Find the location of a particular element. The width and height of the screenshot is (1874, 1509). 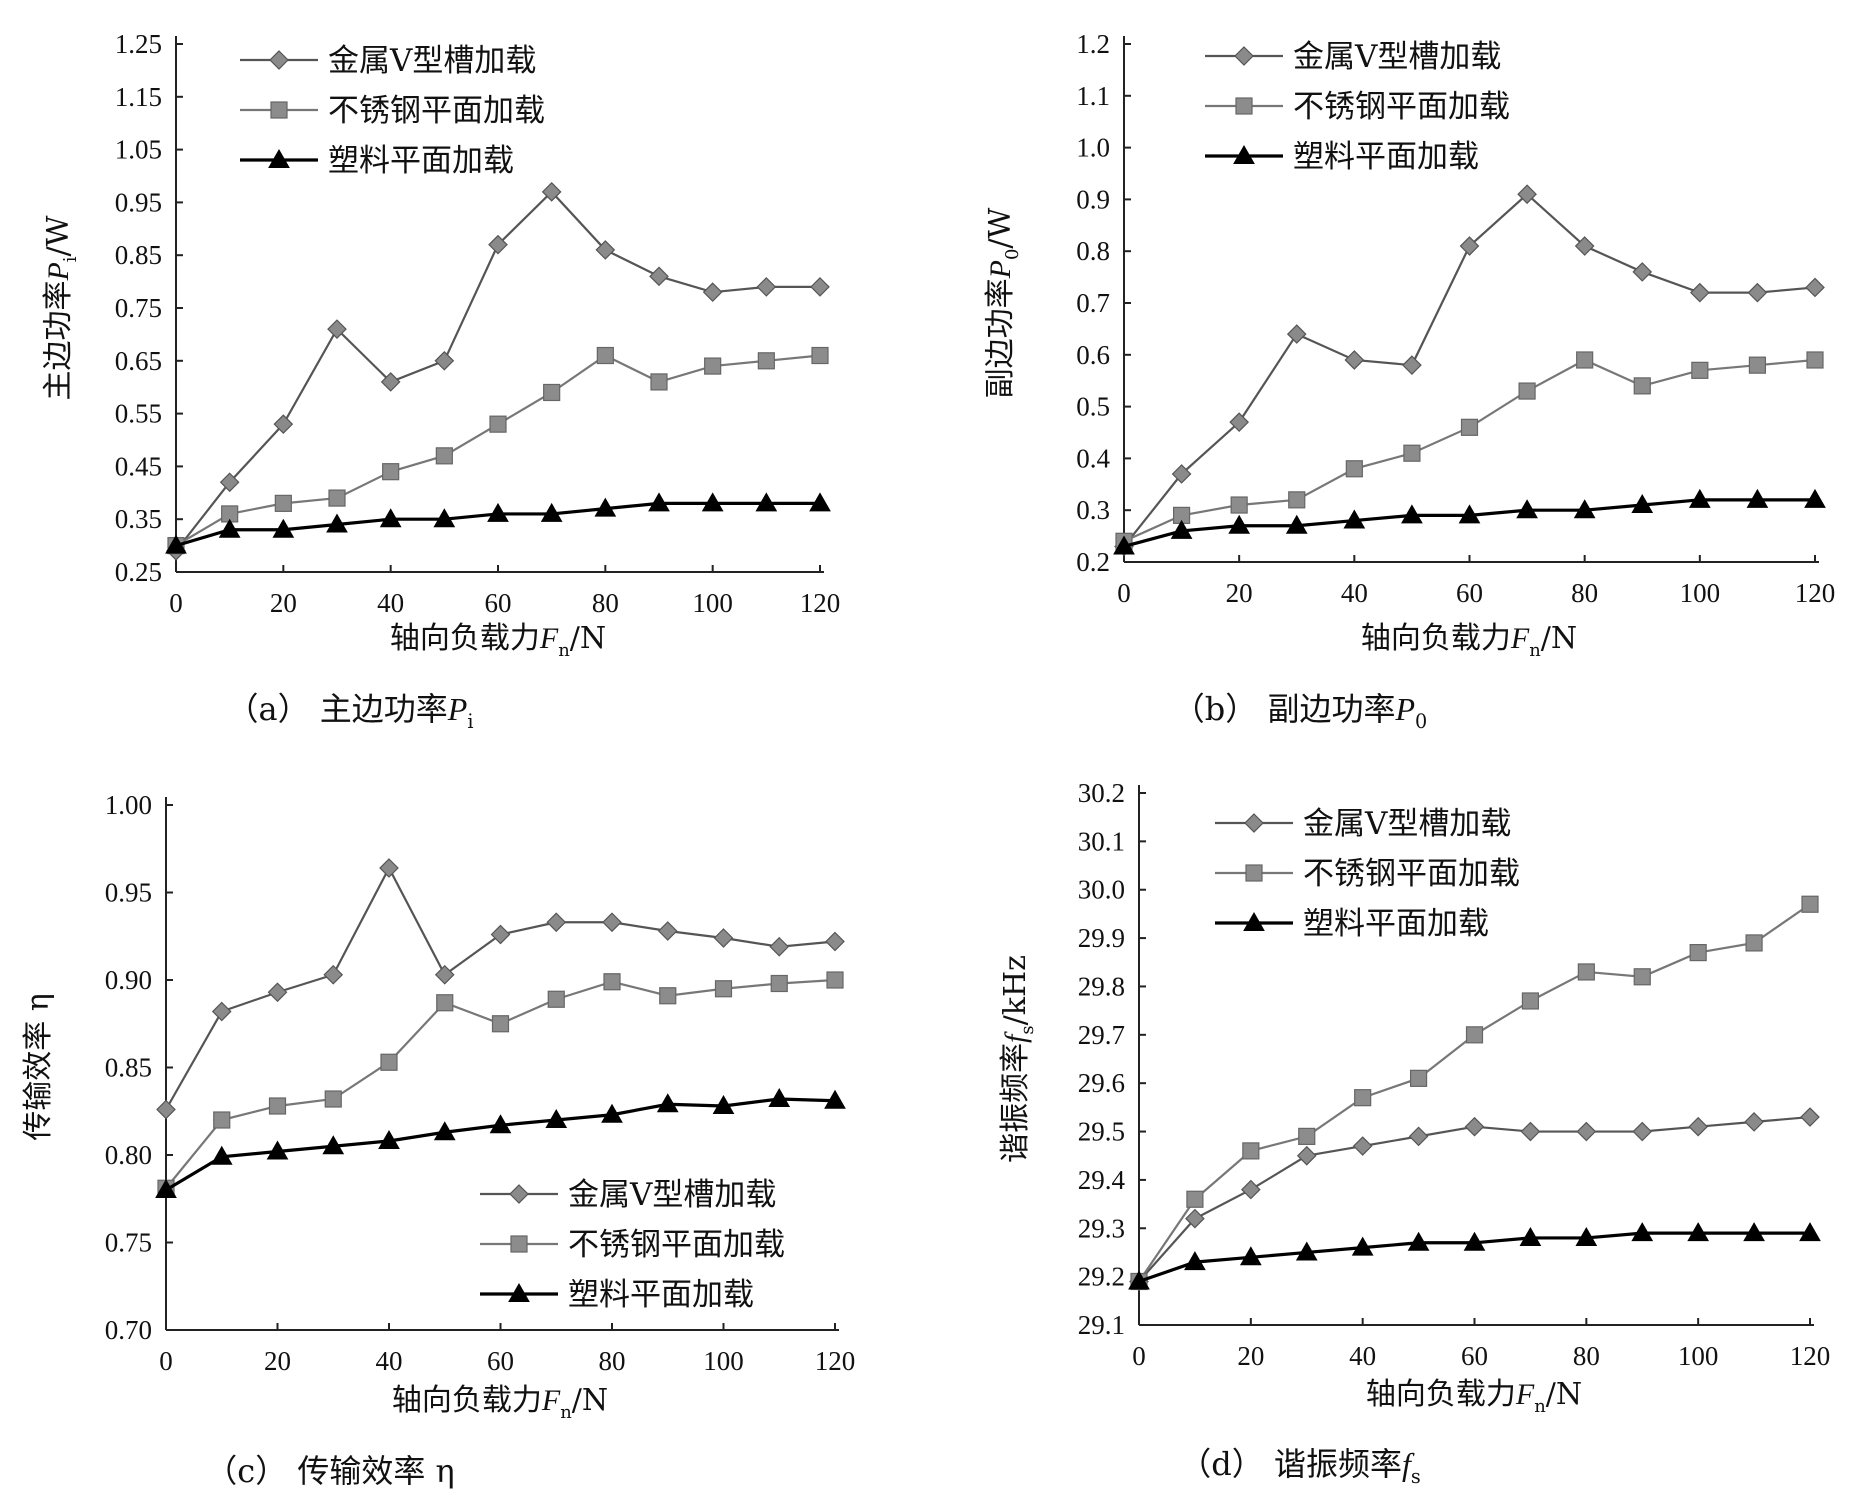

y-tick-label: 1.0 is located at coordinates (1093, 148).